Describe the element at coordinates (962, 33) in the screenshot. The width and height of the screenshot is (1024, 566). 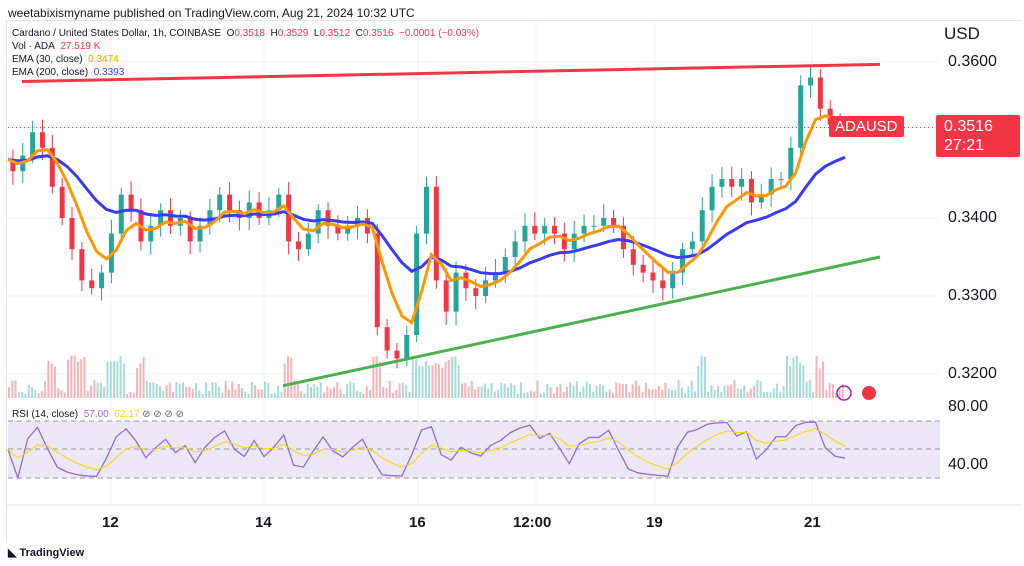
I see `currency-label: USD` at that location.